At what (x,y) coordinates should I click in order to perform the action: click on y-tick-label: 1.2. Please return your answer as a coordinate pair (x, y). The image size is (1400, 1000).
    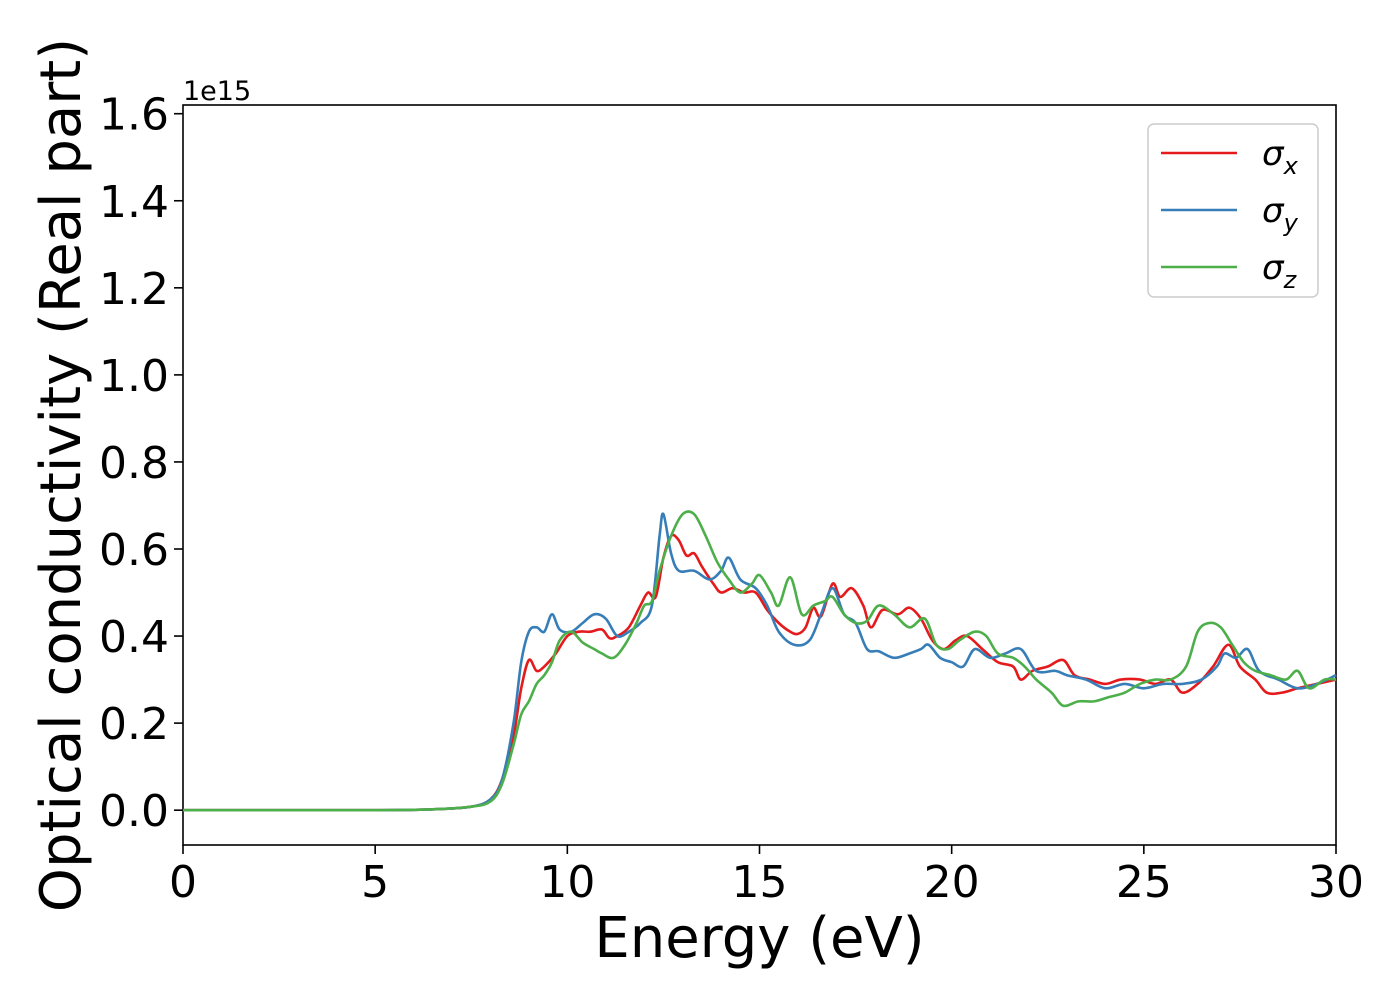
    Looking at the image, I should click on (134, 289).